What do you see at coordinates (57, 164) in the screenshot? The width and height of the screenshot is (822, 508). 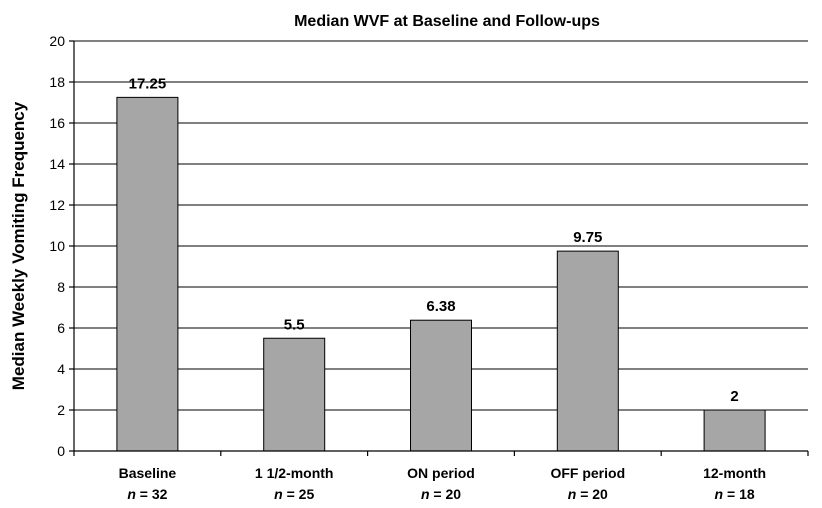 I see `y-tick-label: 14` at bounding box center [57, 164].